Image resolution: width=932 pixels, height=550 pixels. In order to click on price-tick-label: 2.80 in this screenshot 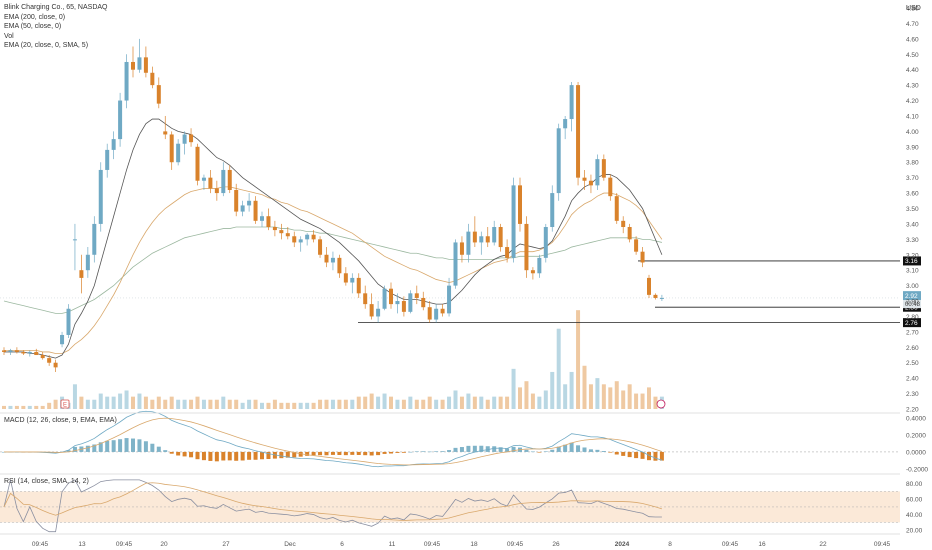, I will do `click(912, 317)`.